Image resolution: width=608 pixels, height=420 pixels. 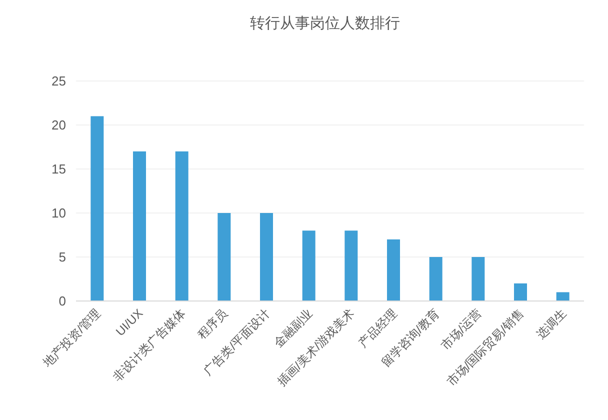 I want to click on x-tick-label: 地产投资/管理, so click(x=71, y=338).